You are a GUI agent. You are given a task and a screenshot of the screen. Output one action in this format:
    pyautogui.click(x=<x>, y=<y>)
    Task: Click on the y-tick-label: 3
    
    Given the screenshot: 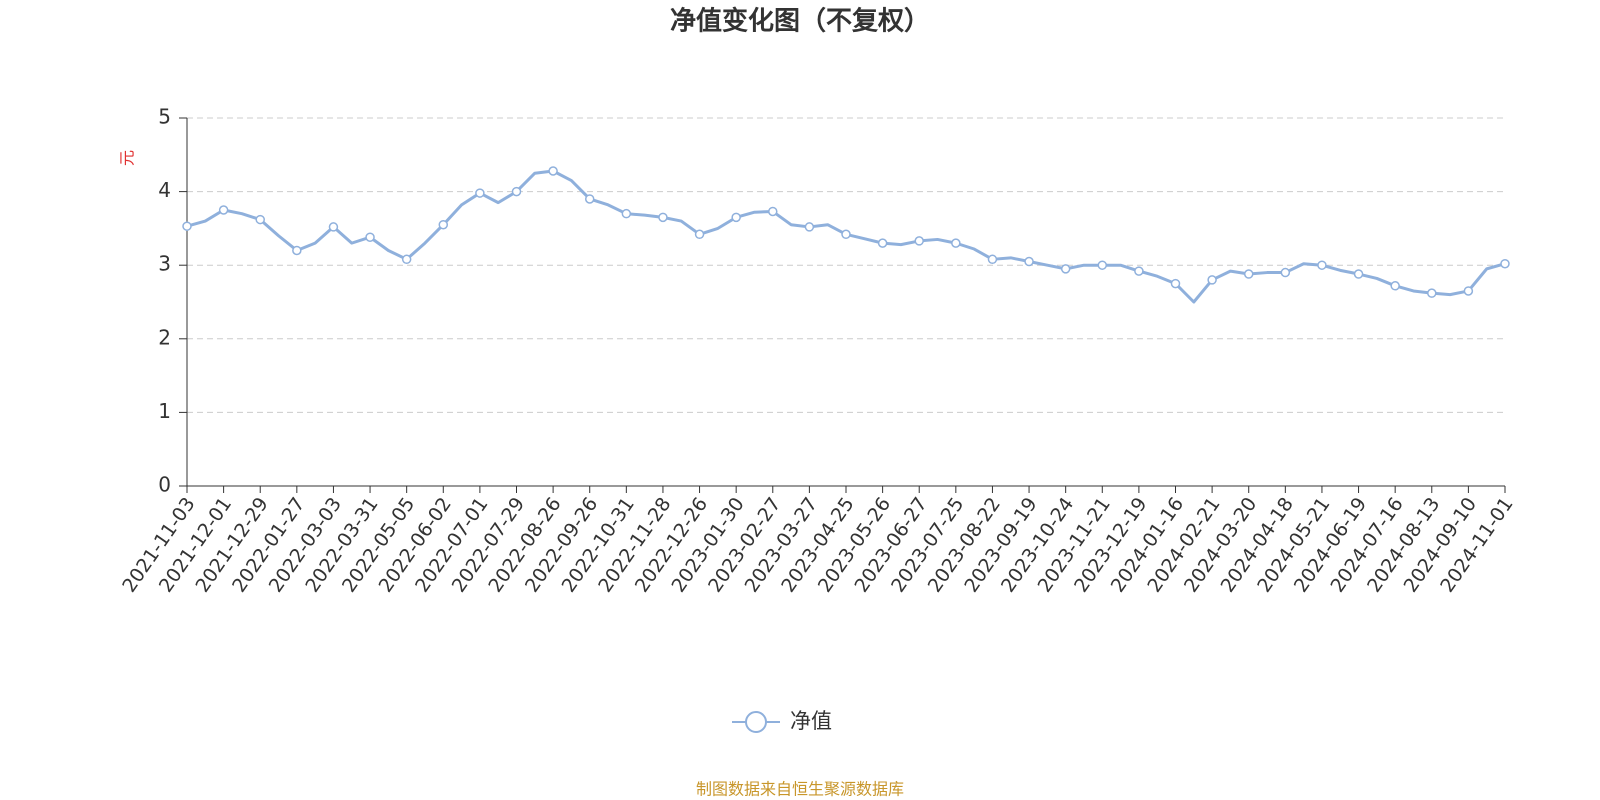 What is the action you would take?
    pyautogui.click(x=164, y=264)
    